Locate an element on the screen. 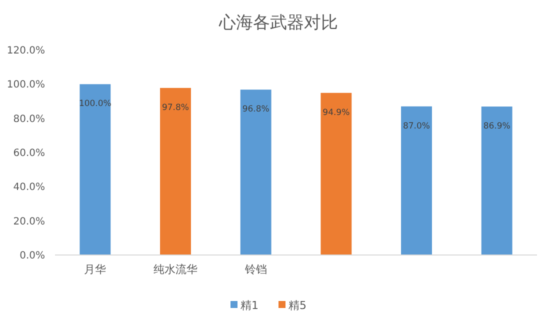  chart-title: 心海各武器对比 is located at coordinates (278, 23).